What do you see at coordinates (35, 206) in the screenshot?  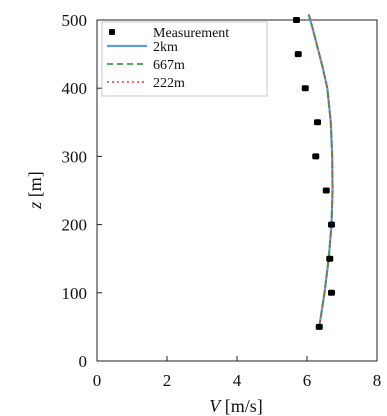 I see `y-axis-label-symbol: z` at bounding box center [35, 206].